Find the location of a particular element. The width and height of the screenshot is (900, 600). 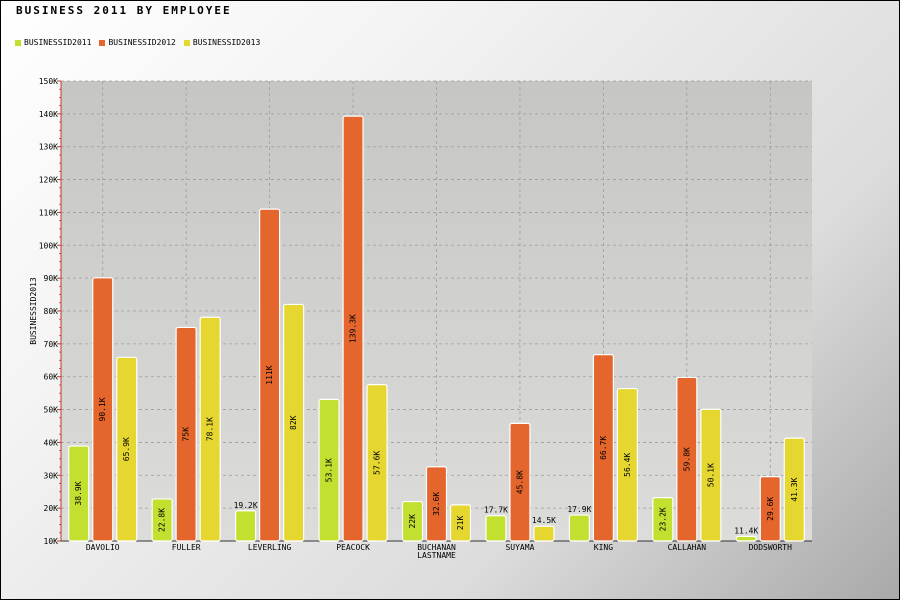

y-tick-label: 90K is located at coordinates (51, 278).